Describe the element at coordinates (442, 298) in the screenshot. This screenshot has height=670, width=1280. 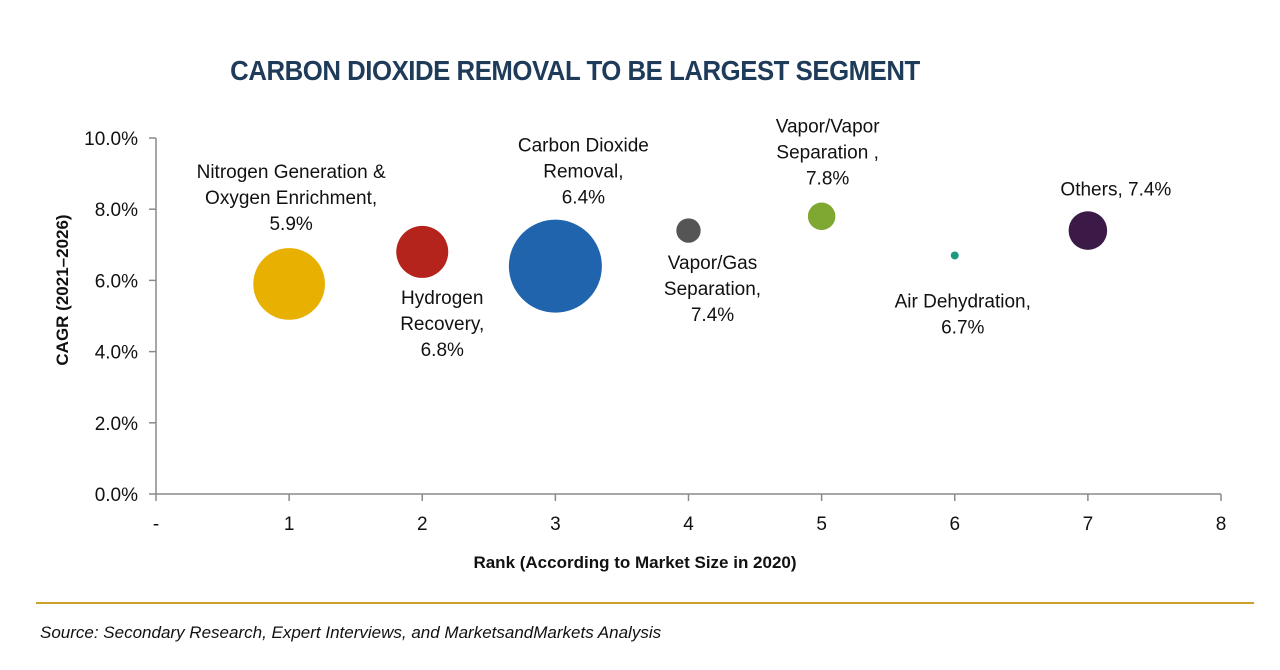
I see `bubble-label-line: Hydrogen` at that location.